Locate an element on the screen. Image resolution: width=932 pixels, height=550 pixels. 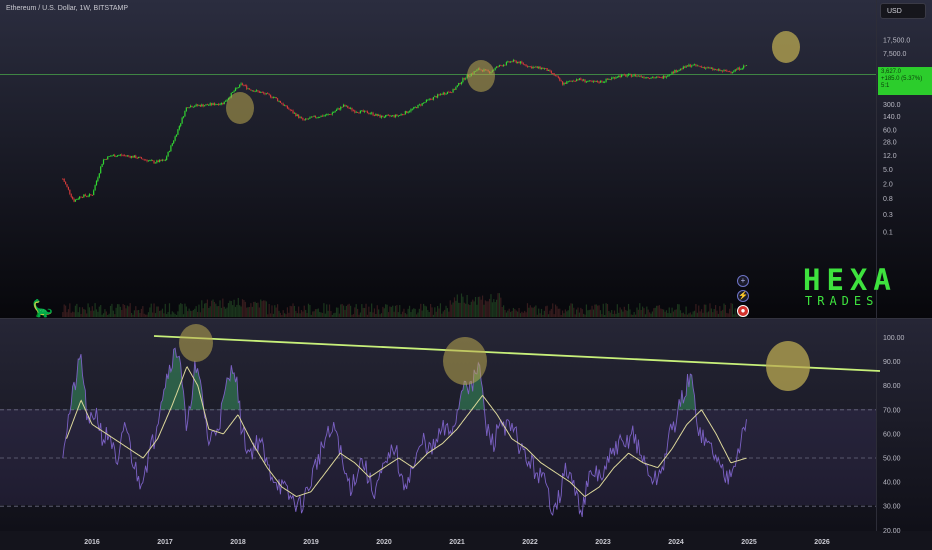
rsi-axis-tick: 100.00 is located at coordinates (894, 338).